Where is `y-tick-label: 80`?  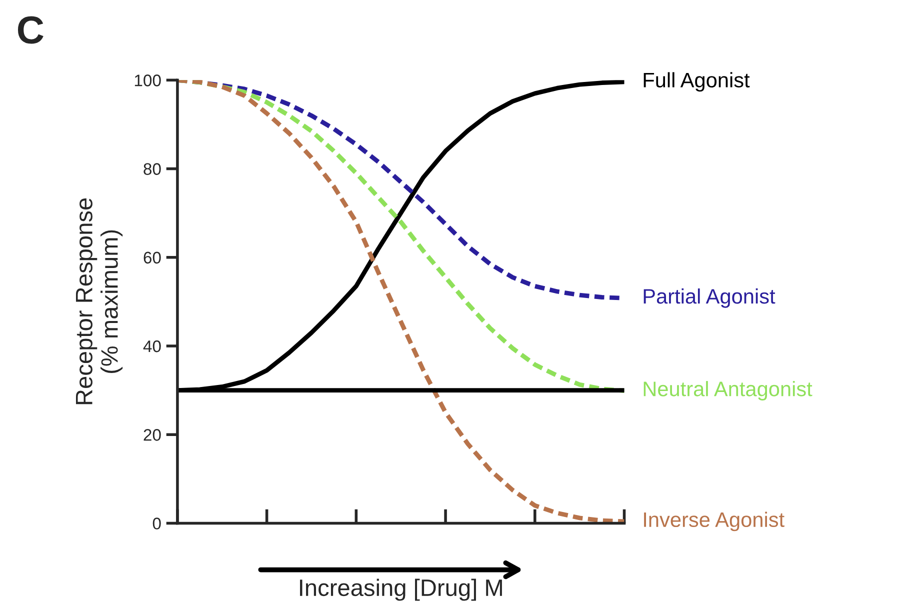 y-tick-label: 80 is located at coordinates (152, 169).